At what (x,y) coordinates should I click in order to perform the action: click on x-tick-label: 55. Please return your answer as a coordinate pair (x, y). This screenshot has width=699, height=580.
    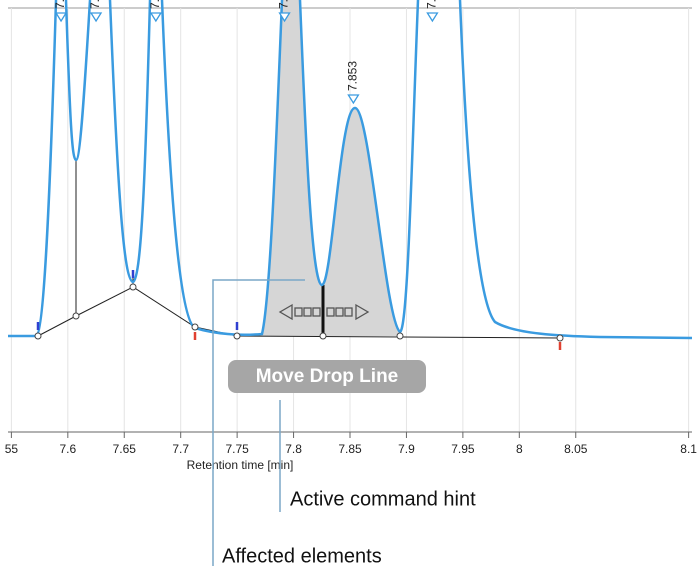
    Looking at the image, I should click on (12, 449).